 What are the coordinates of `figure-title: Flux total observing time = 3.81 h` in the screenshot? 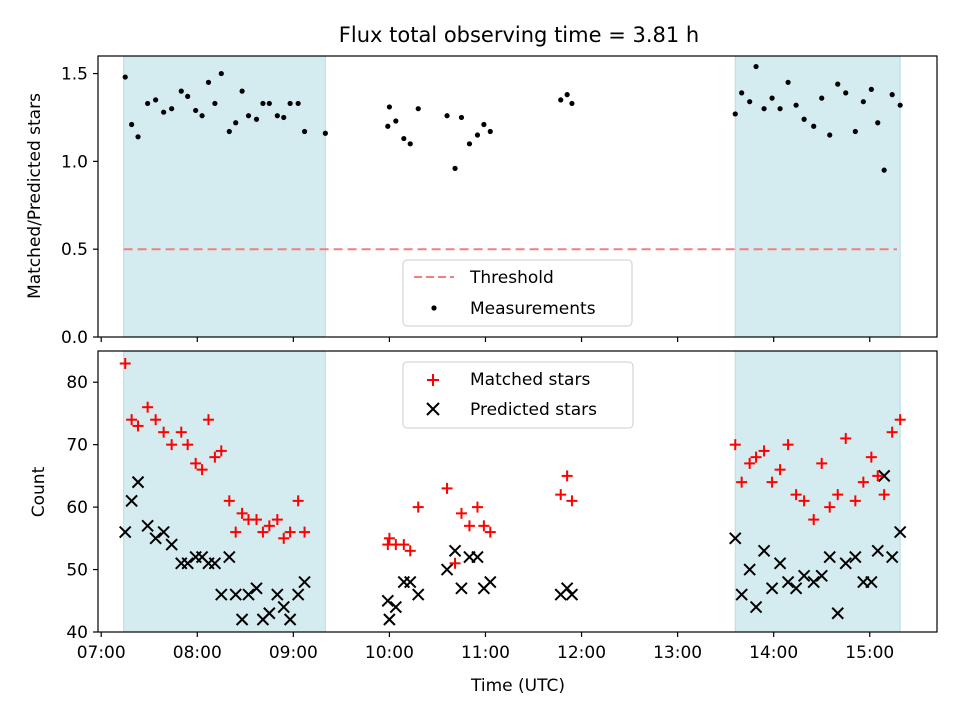 It's located at (519, 35).